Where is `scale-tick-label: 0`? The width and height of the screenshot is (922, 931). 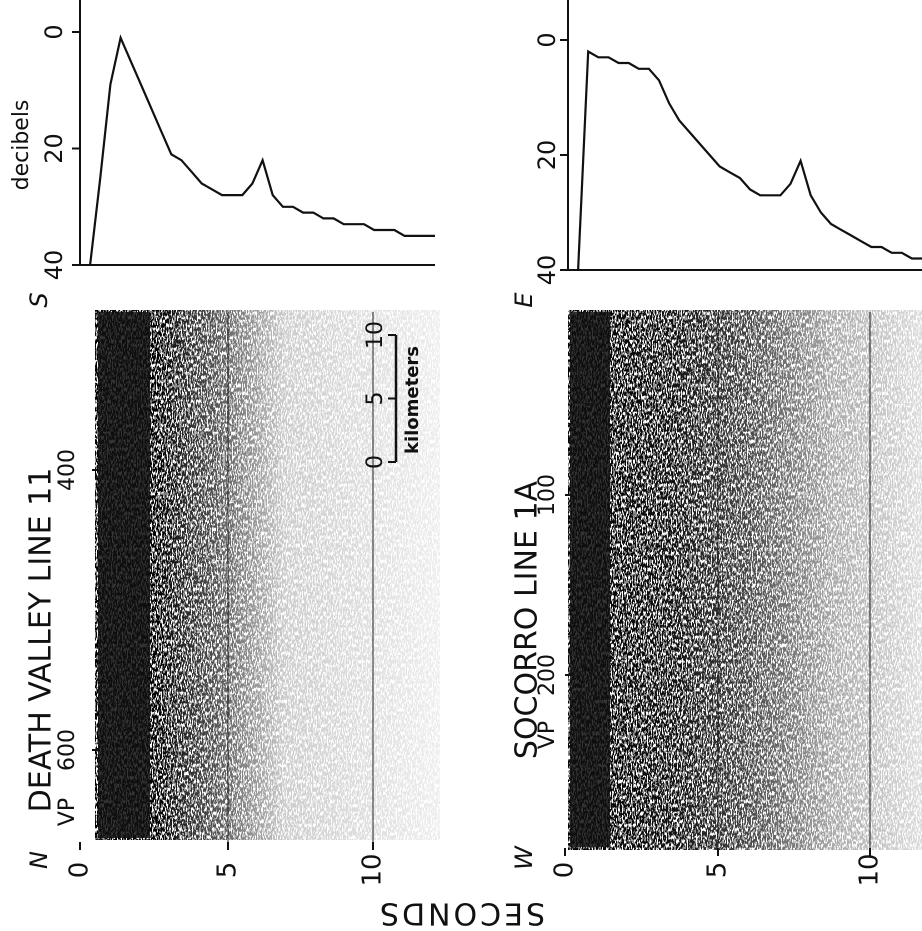
scale-tick-label: 0 is located at coordinates (375, 462).